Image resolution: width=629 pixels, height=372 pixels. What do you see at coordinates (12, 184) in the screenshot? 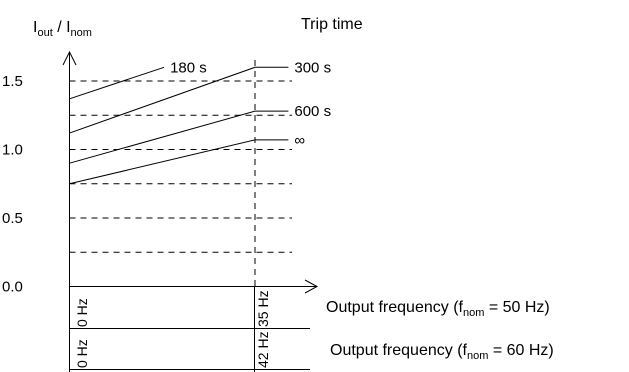
I see `y-tick-labels: 1.5 1.0 0.5 0.0` at bounding box center [12, 184].